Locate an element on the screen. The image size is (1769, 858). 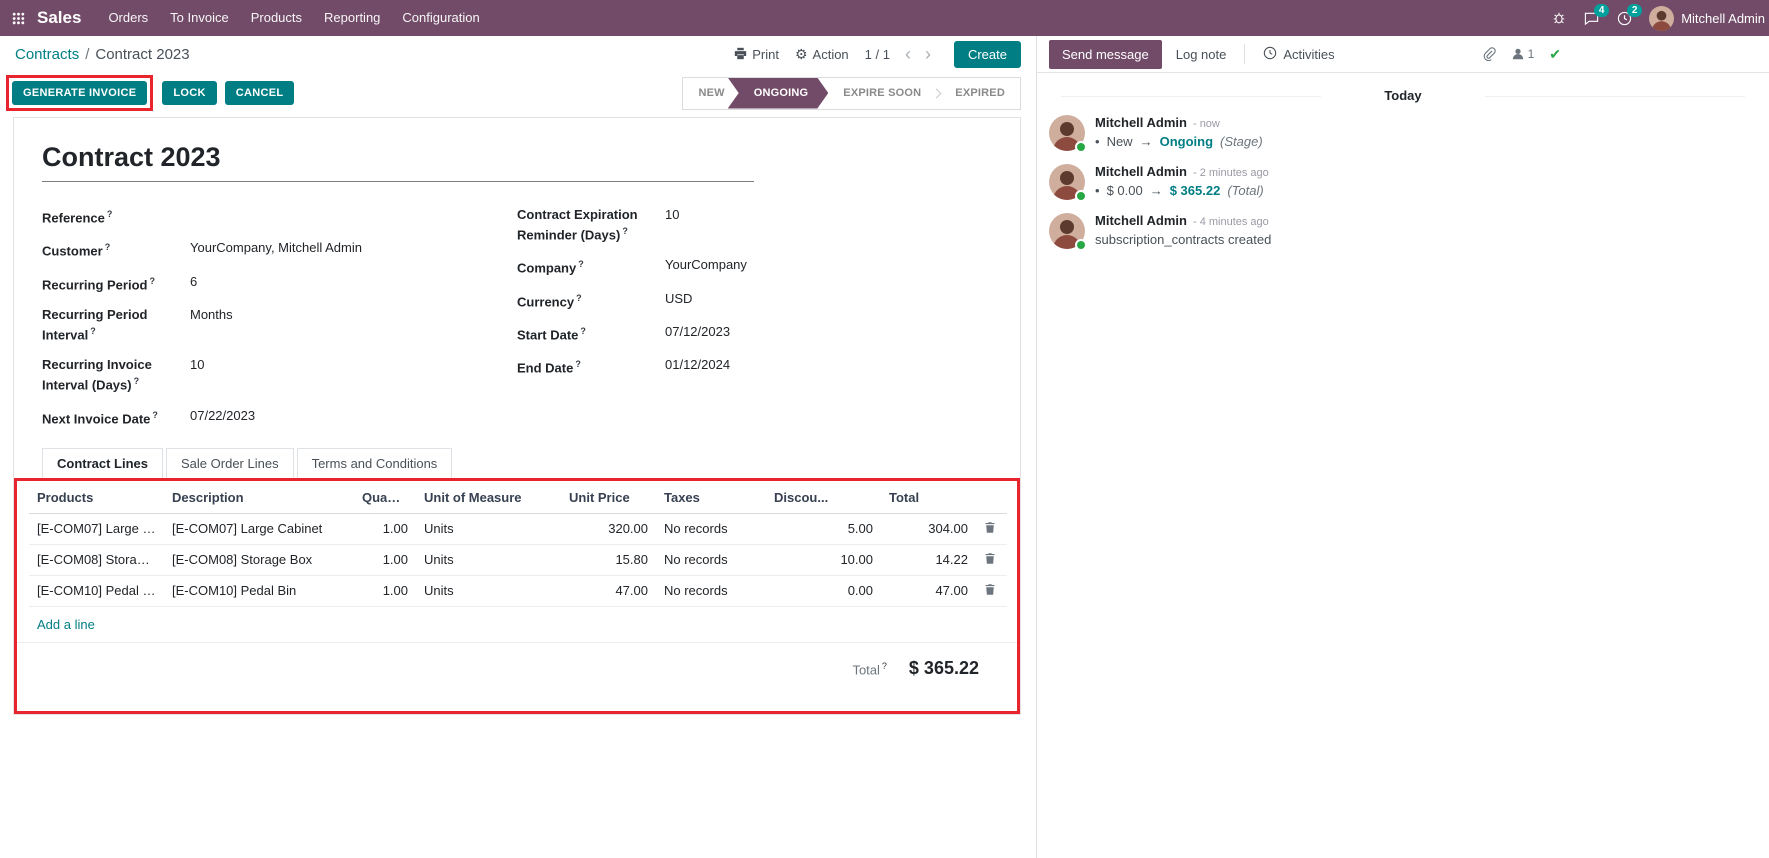
messages-icon: 4 is located at coordinates (1592, 18).